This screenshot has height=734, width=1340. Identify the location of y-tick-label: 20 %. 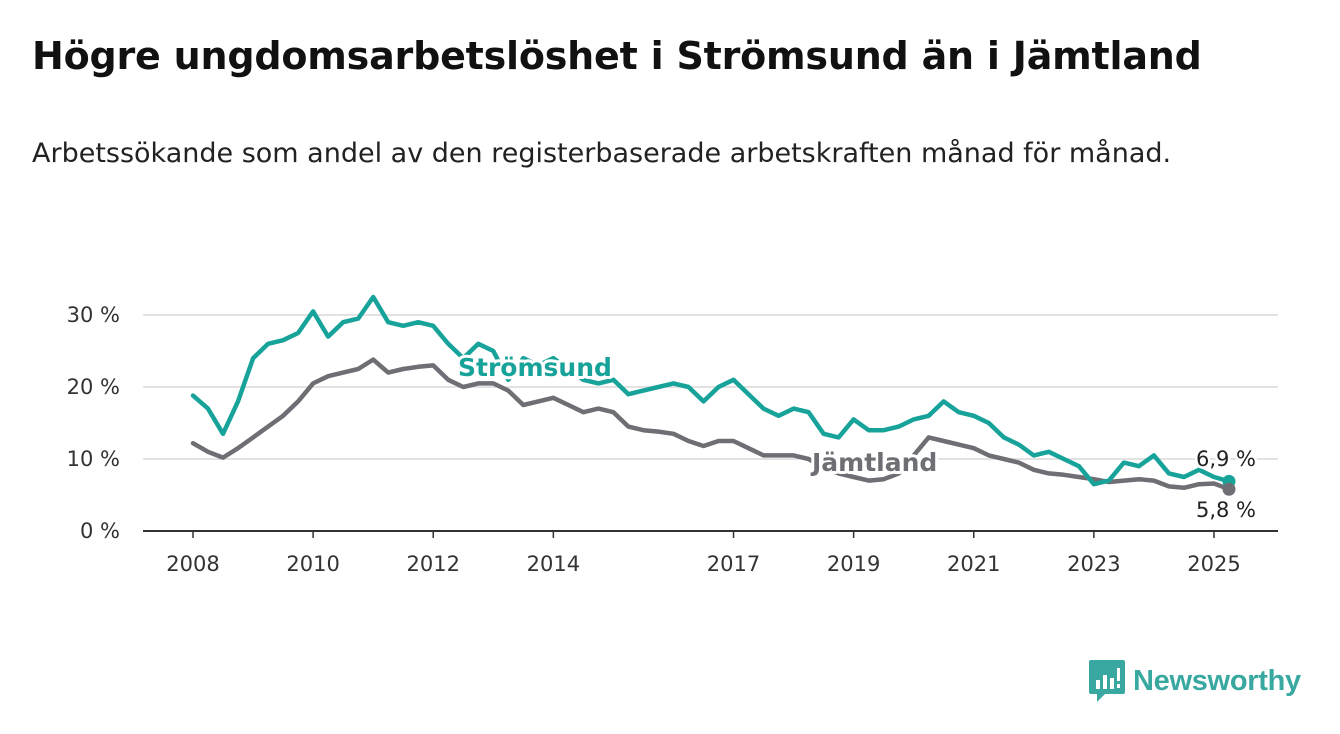
(93, 387).